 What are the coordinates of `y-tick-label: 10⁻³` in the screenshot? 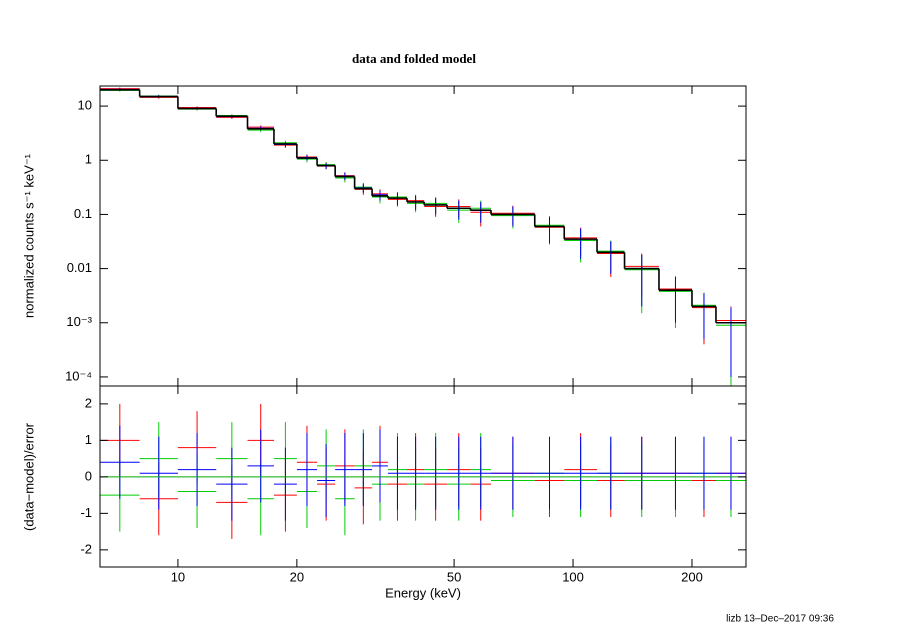 It's located at (79, 321).